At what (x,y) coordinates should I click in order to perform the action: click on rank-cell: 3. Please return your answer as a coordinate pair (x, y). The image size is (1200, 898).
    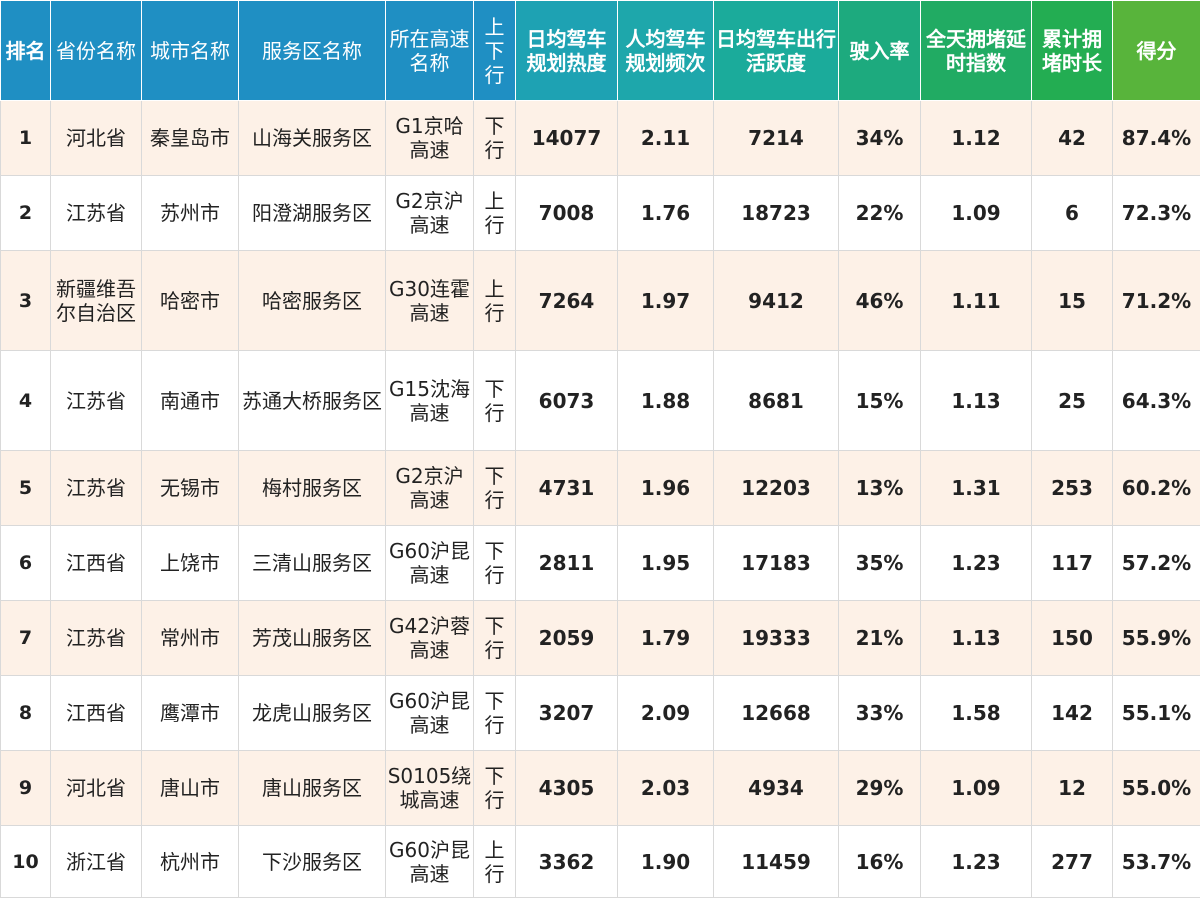
    Looking at the image, I should click on (26, 301).